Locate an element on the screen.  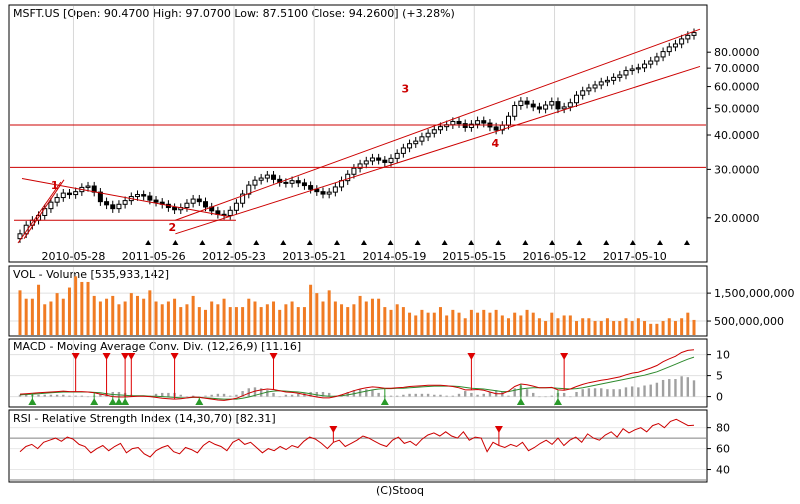
y-tick-label: 0 is located at coordinates (719, 397).